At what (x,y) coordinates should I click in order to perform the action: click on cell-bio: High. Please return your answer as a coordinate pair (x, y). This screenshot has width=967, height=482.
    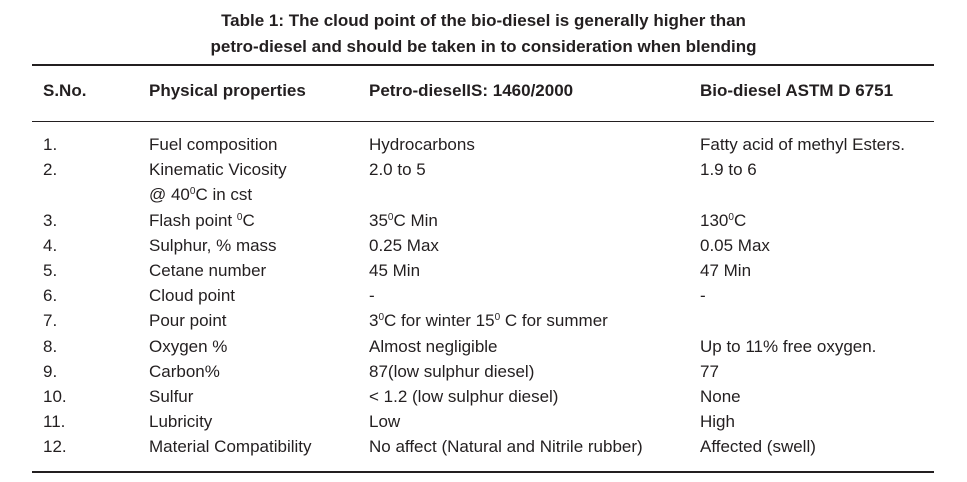
    Looking at the image, I should click on (717, 422).